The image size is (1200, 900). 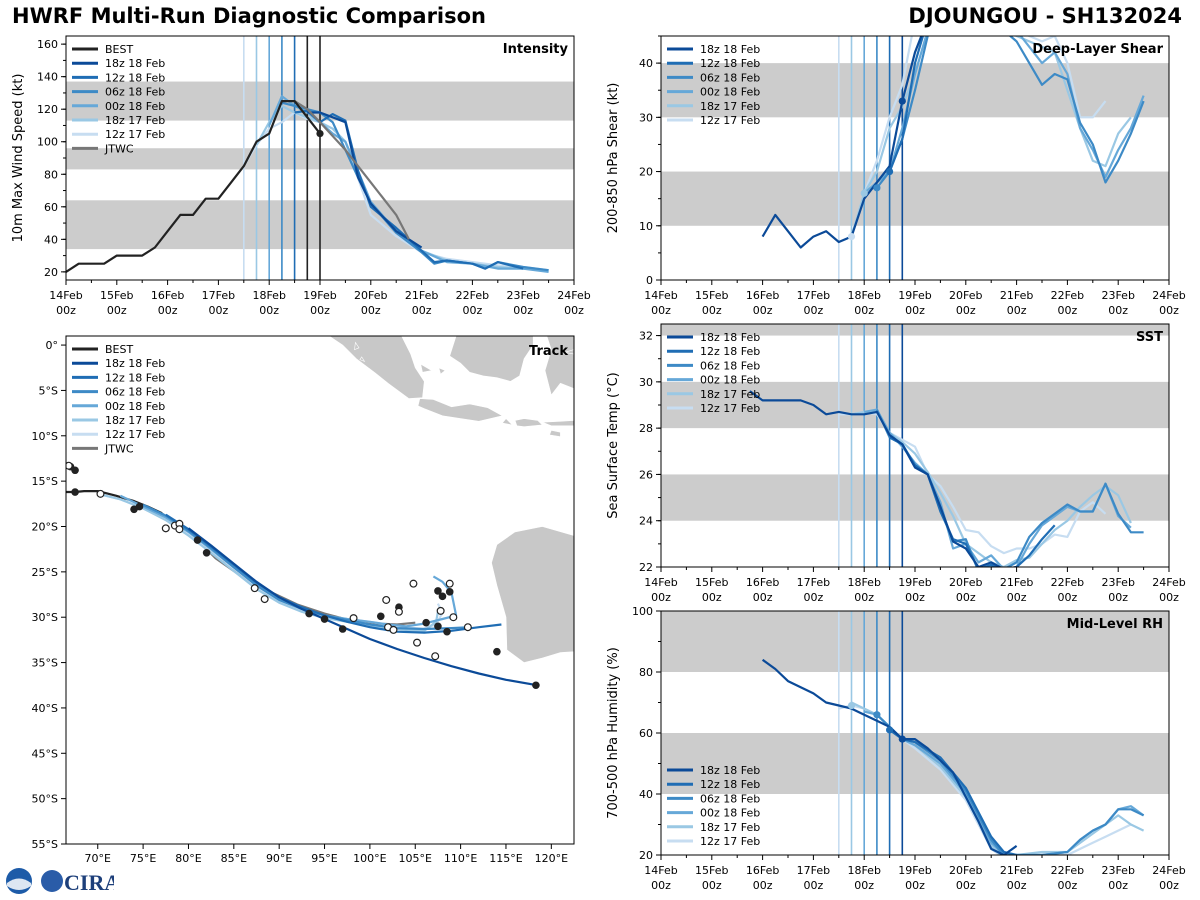 I want to click on rh-xtick-label-date: 16Feb, so click(x=762, y=870).